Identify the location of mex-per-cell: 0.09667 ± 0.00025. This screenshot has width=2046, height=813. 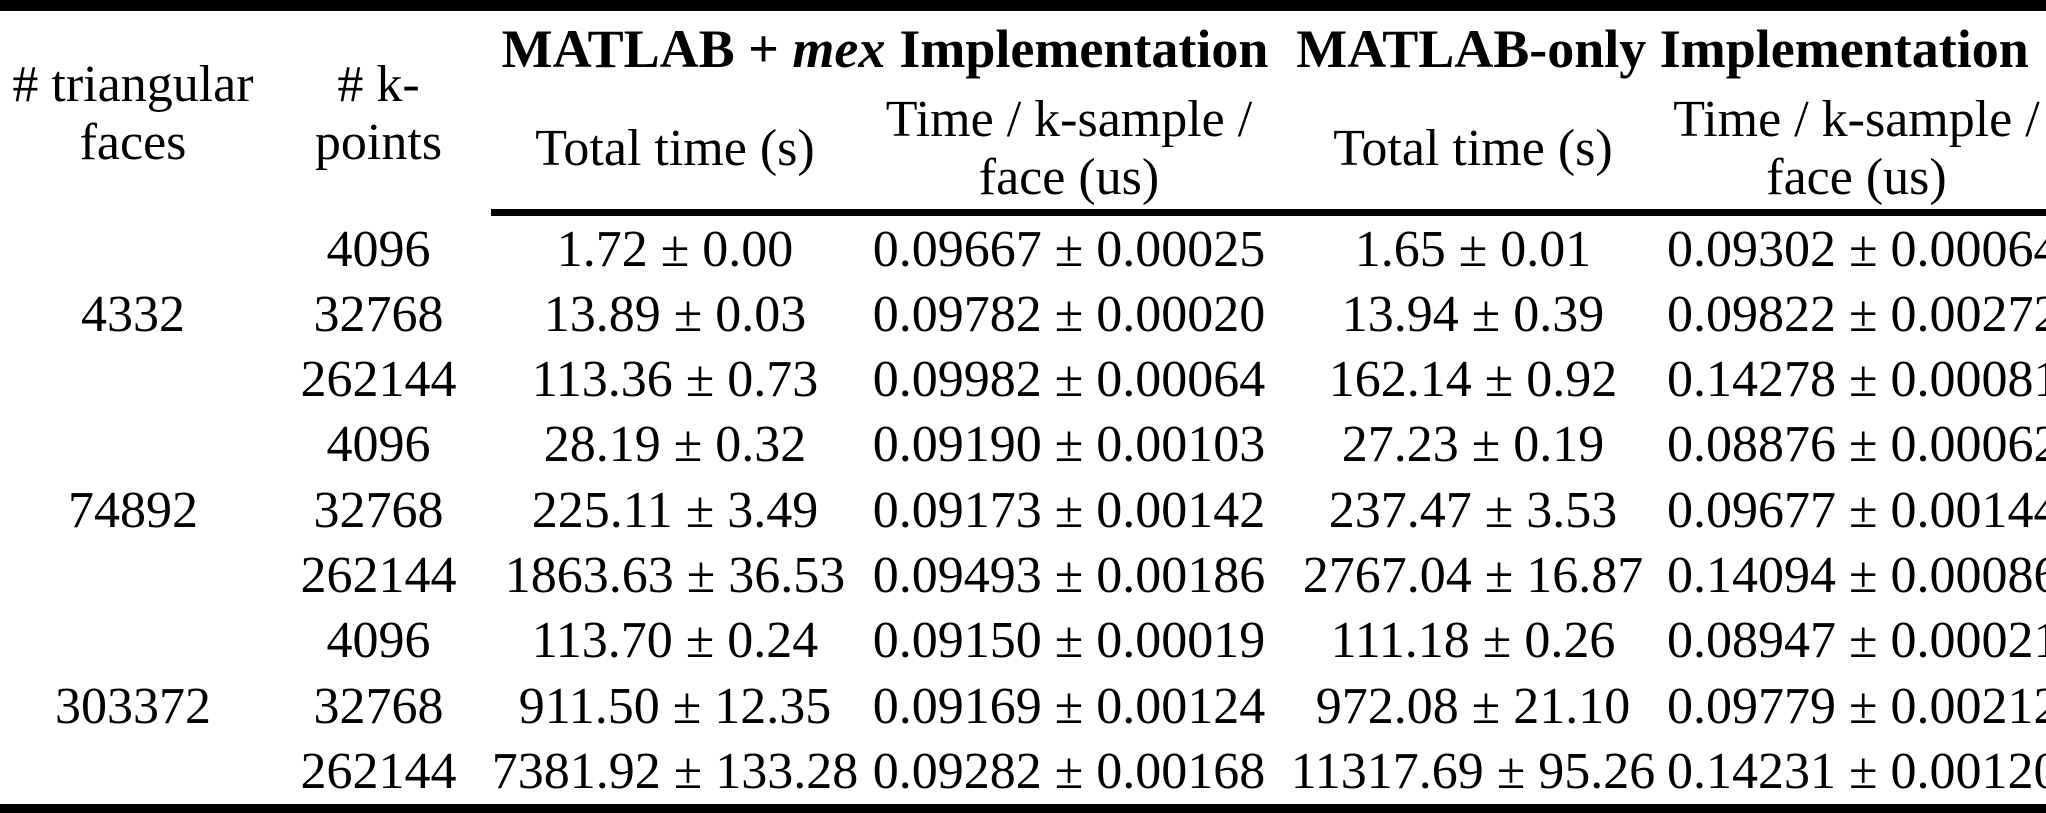
(1069, 249).